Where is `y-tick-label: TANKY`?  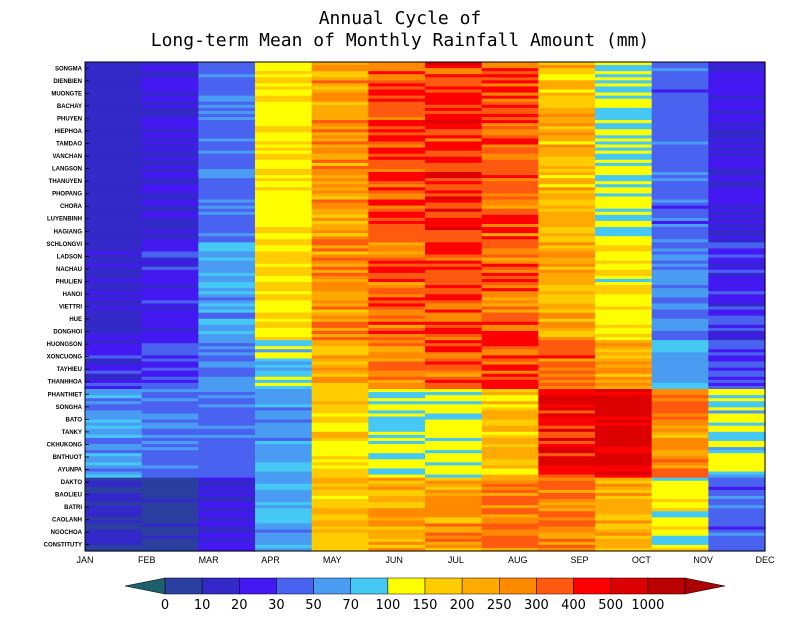
y-tick-label: TANKY is located at coordinates (72, 433).